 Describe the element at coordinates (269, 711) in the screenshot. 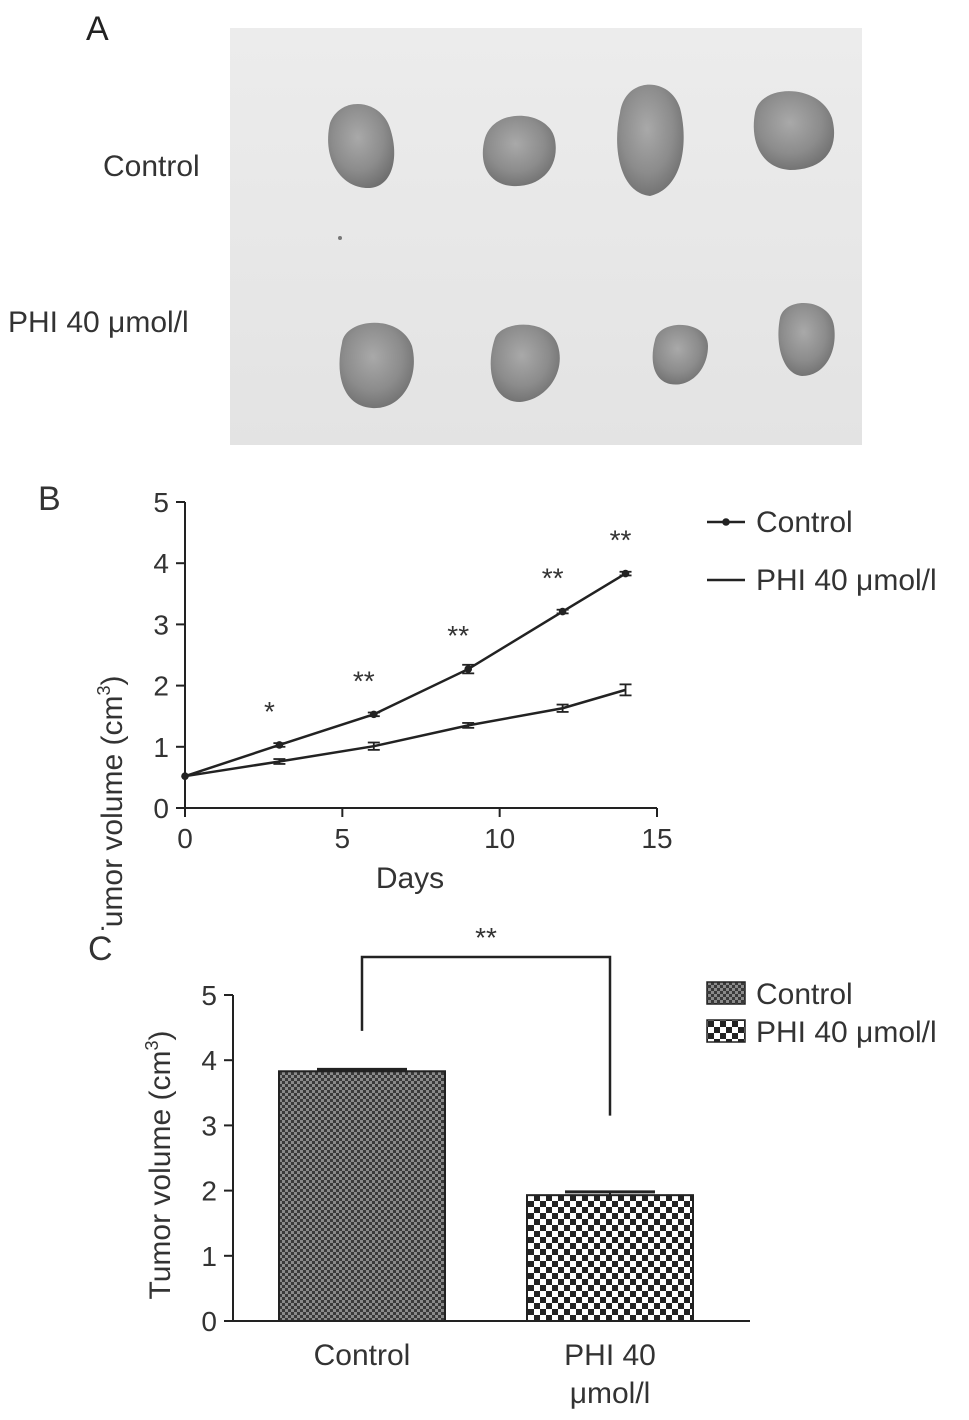

I see `significance-marker: *` at that location.